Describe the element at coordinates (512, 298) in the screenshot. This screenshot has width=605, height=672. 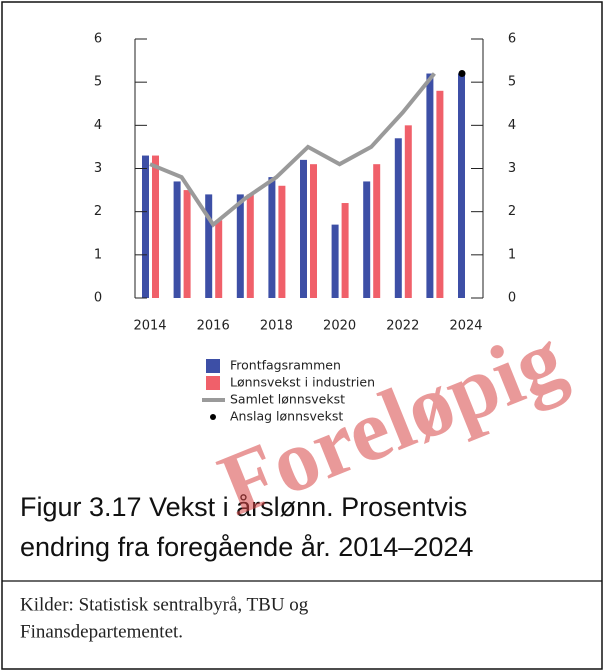
I see `y2-tick-label: 0` at that location.